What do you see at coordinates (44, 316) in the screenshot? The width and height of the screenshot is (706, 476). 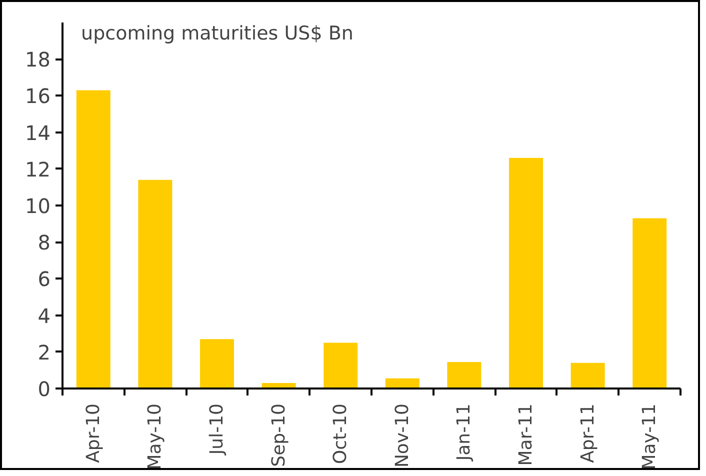 I see `y-tick-label: 4` at bounding box center [44, 316].